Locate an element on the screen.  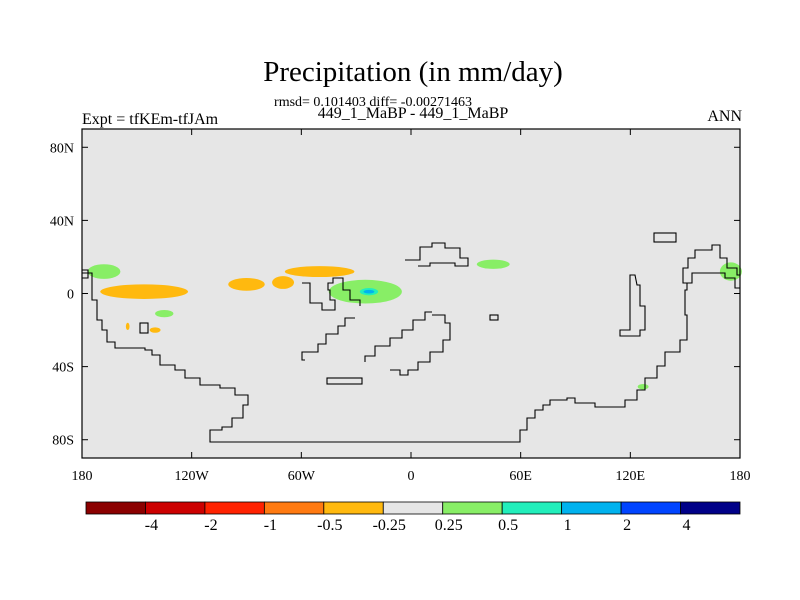
colorbar-label-7: 1 is located at coordinates (567, 525).